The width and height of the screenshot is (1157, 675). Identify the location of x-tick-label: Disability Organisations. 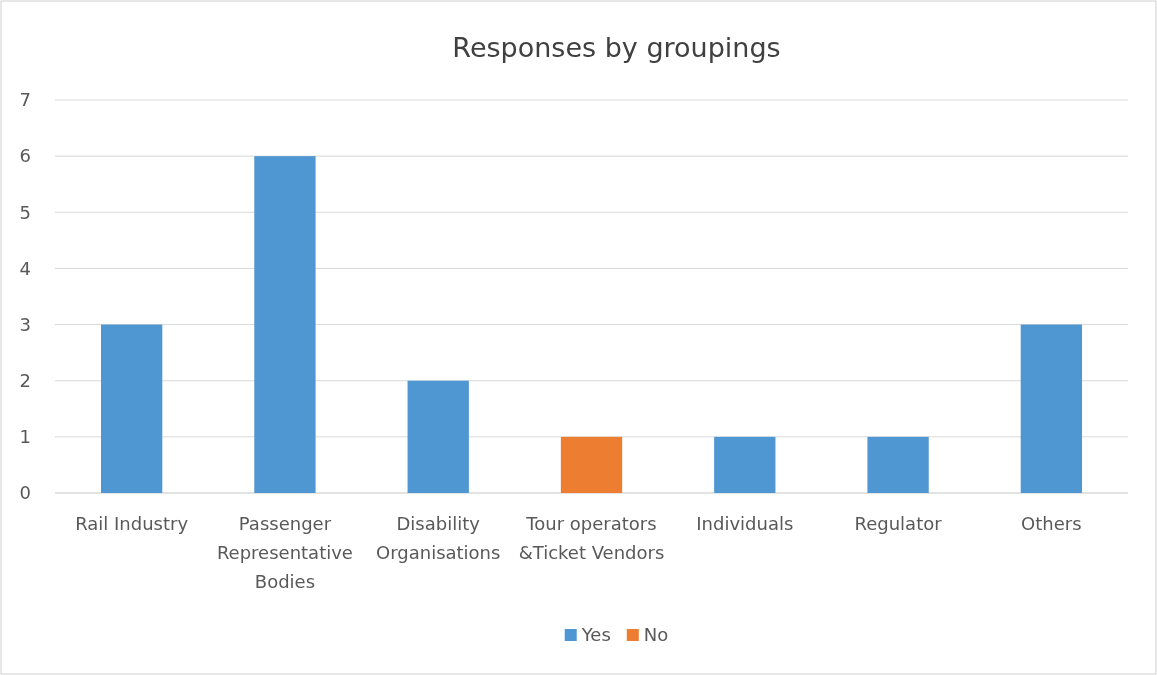
(438, 538).